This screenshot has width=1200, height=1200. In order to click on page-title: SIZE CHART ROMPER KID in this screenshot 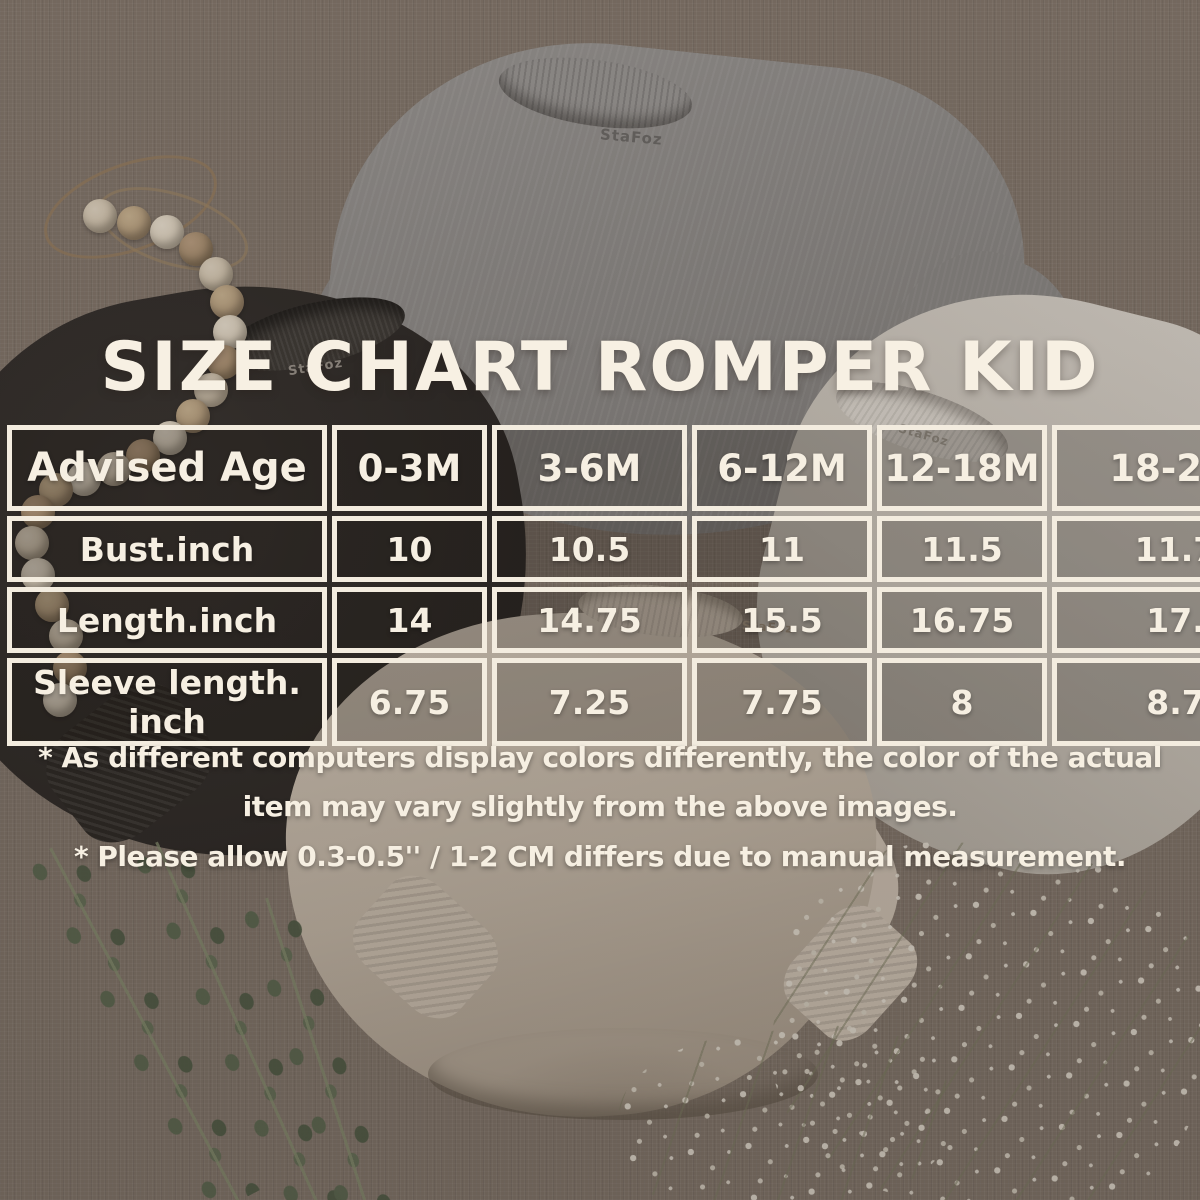, I will do `click(600, 367)`.